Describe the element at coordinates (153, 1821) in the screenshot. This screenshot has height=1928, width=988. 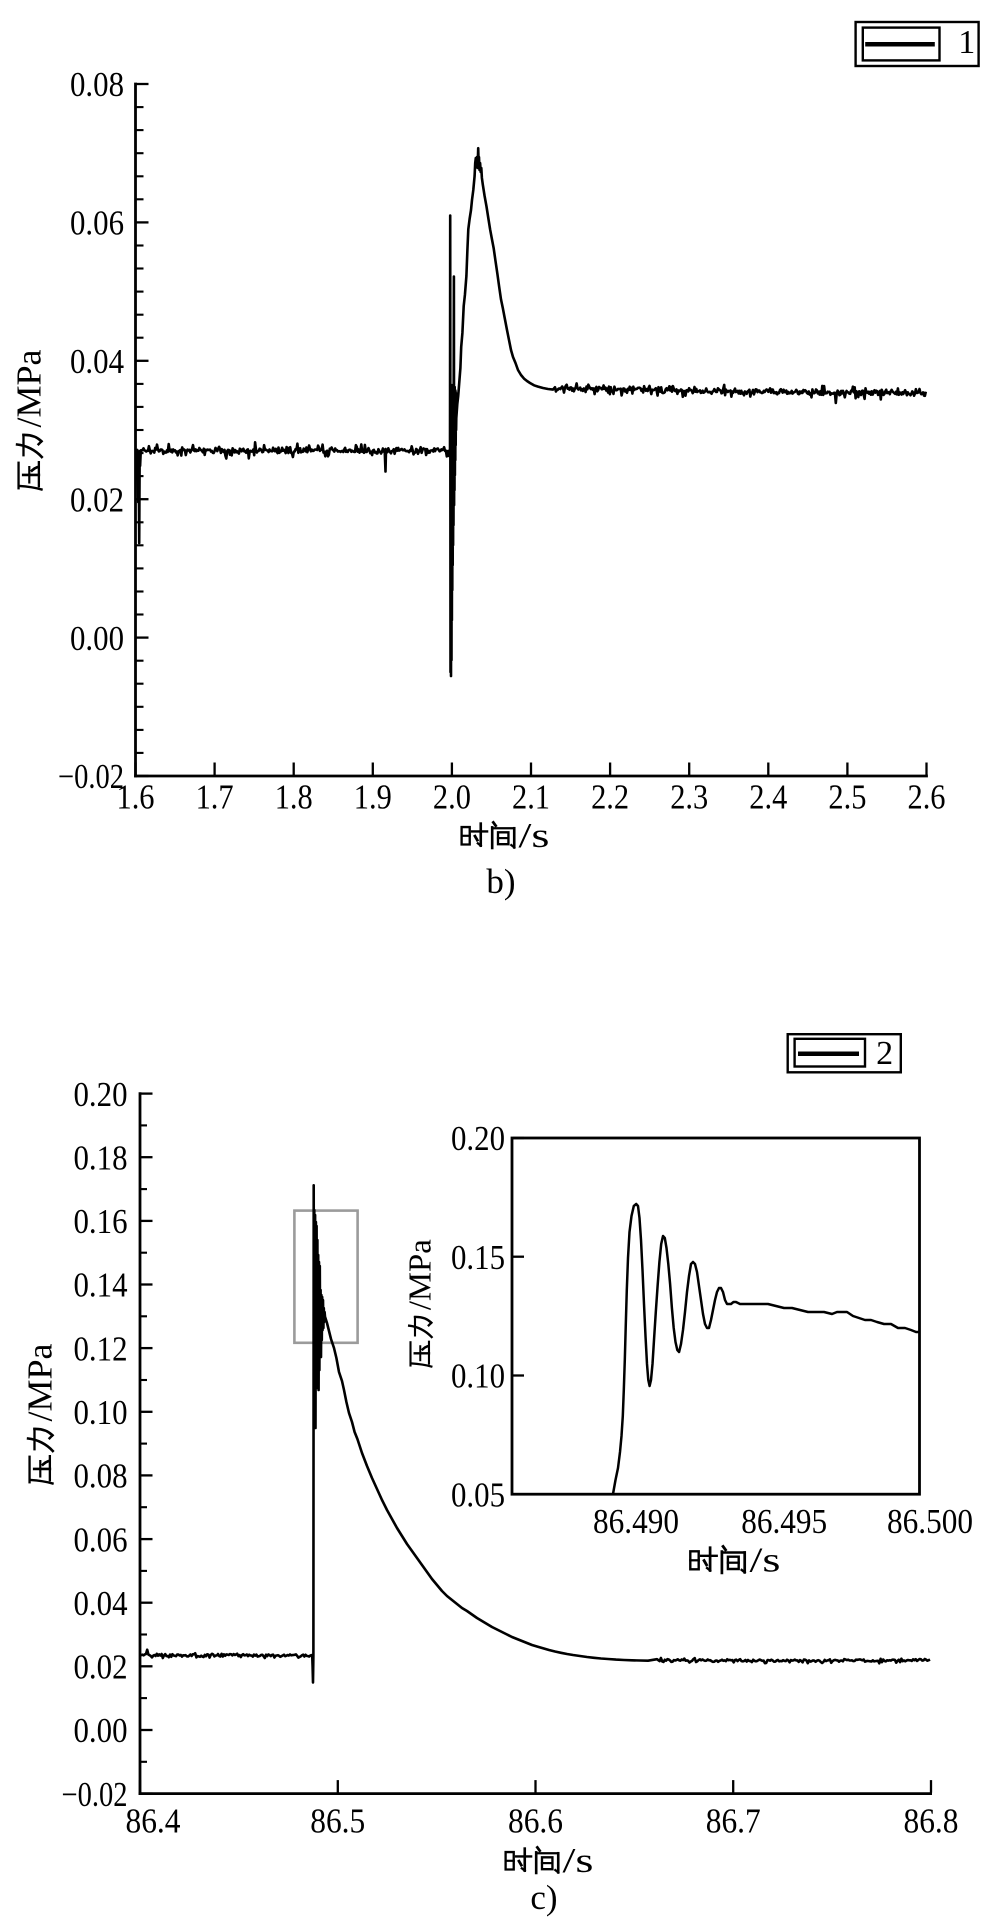
I see `svg-text: 86.4` at that location.